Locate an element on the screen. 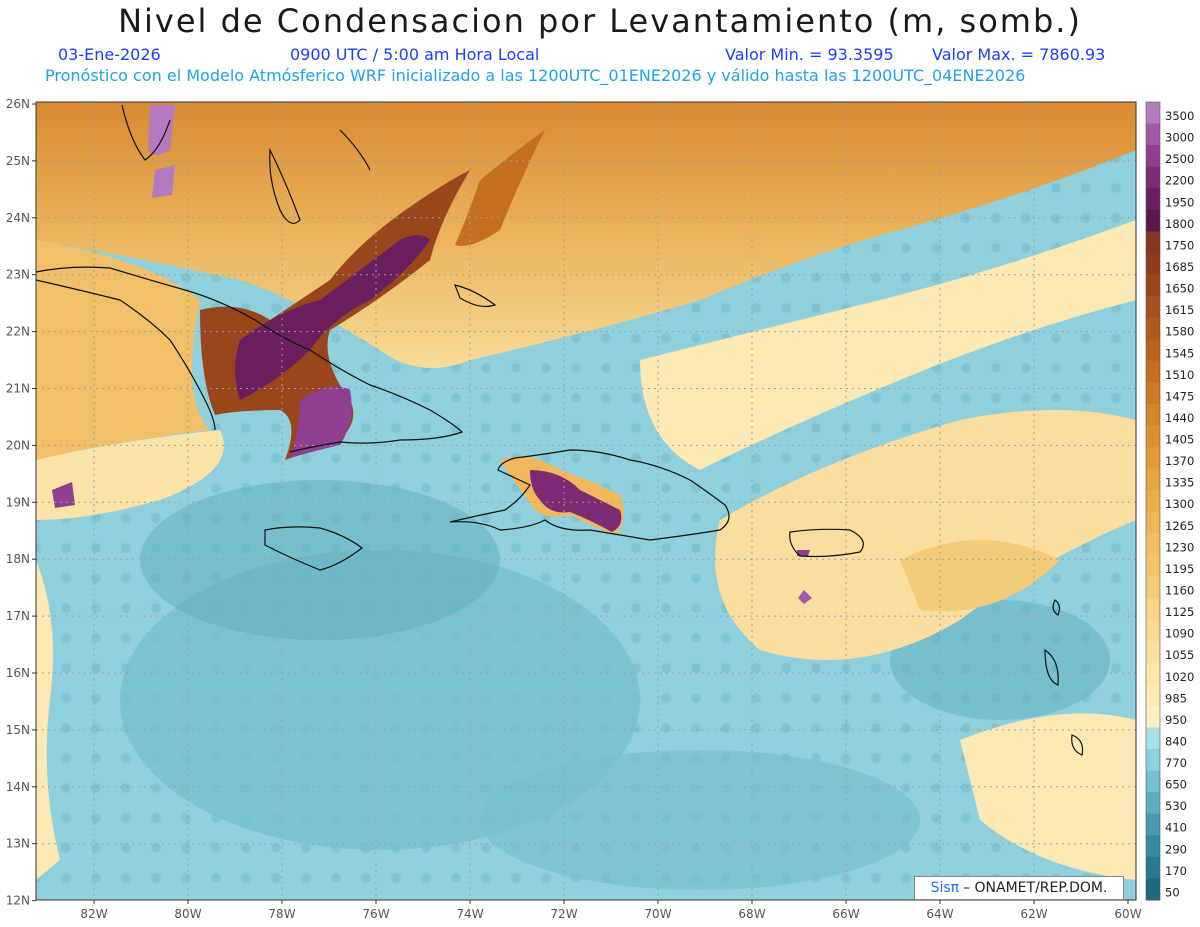 Image resolution: width=1200 pixels, height=927 pixels. max-value-label: Valor Max. = 7860.93 is located at coordinates (1019, 54).